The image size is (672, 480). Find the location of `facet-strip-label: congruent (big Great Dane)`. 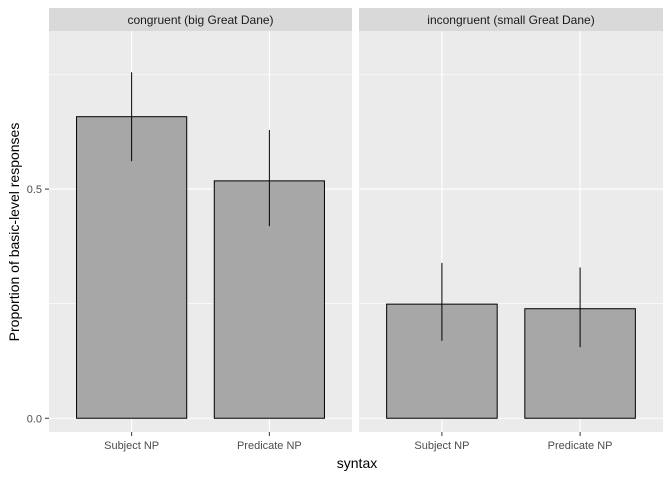

facet-strip-label: congruent (big Great Dane) is located at coordinates (200, 20).